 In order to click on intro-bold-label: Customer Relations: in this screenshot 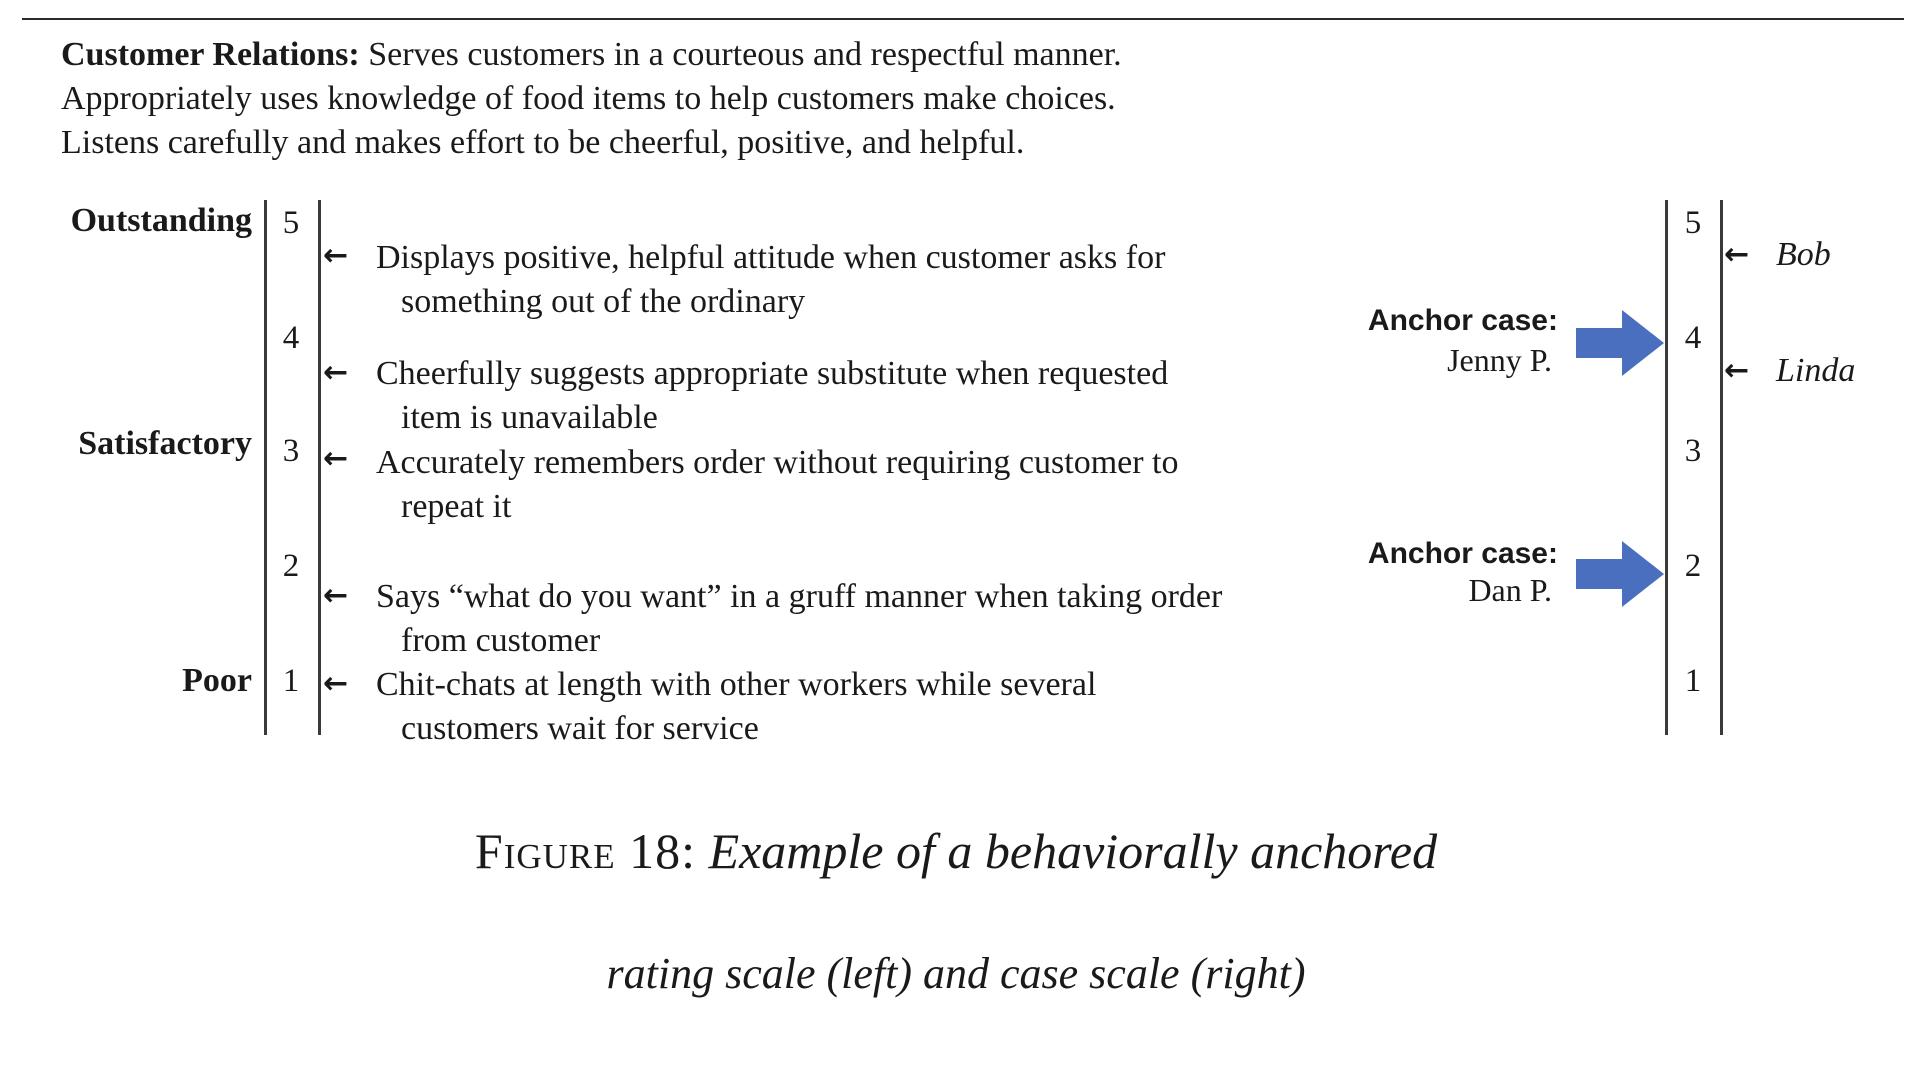, I will do `click(210, 54)`.